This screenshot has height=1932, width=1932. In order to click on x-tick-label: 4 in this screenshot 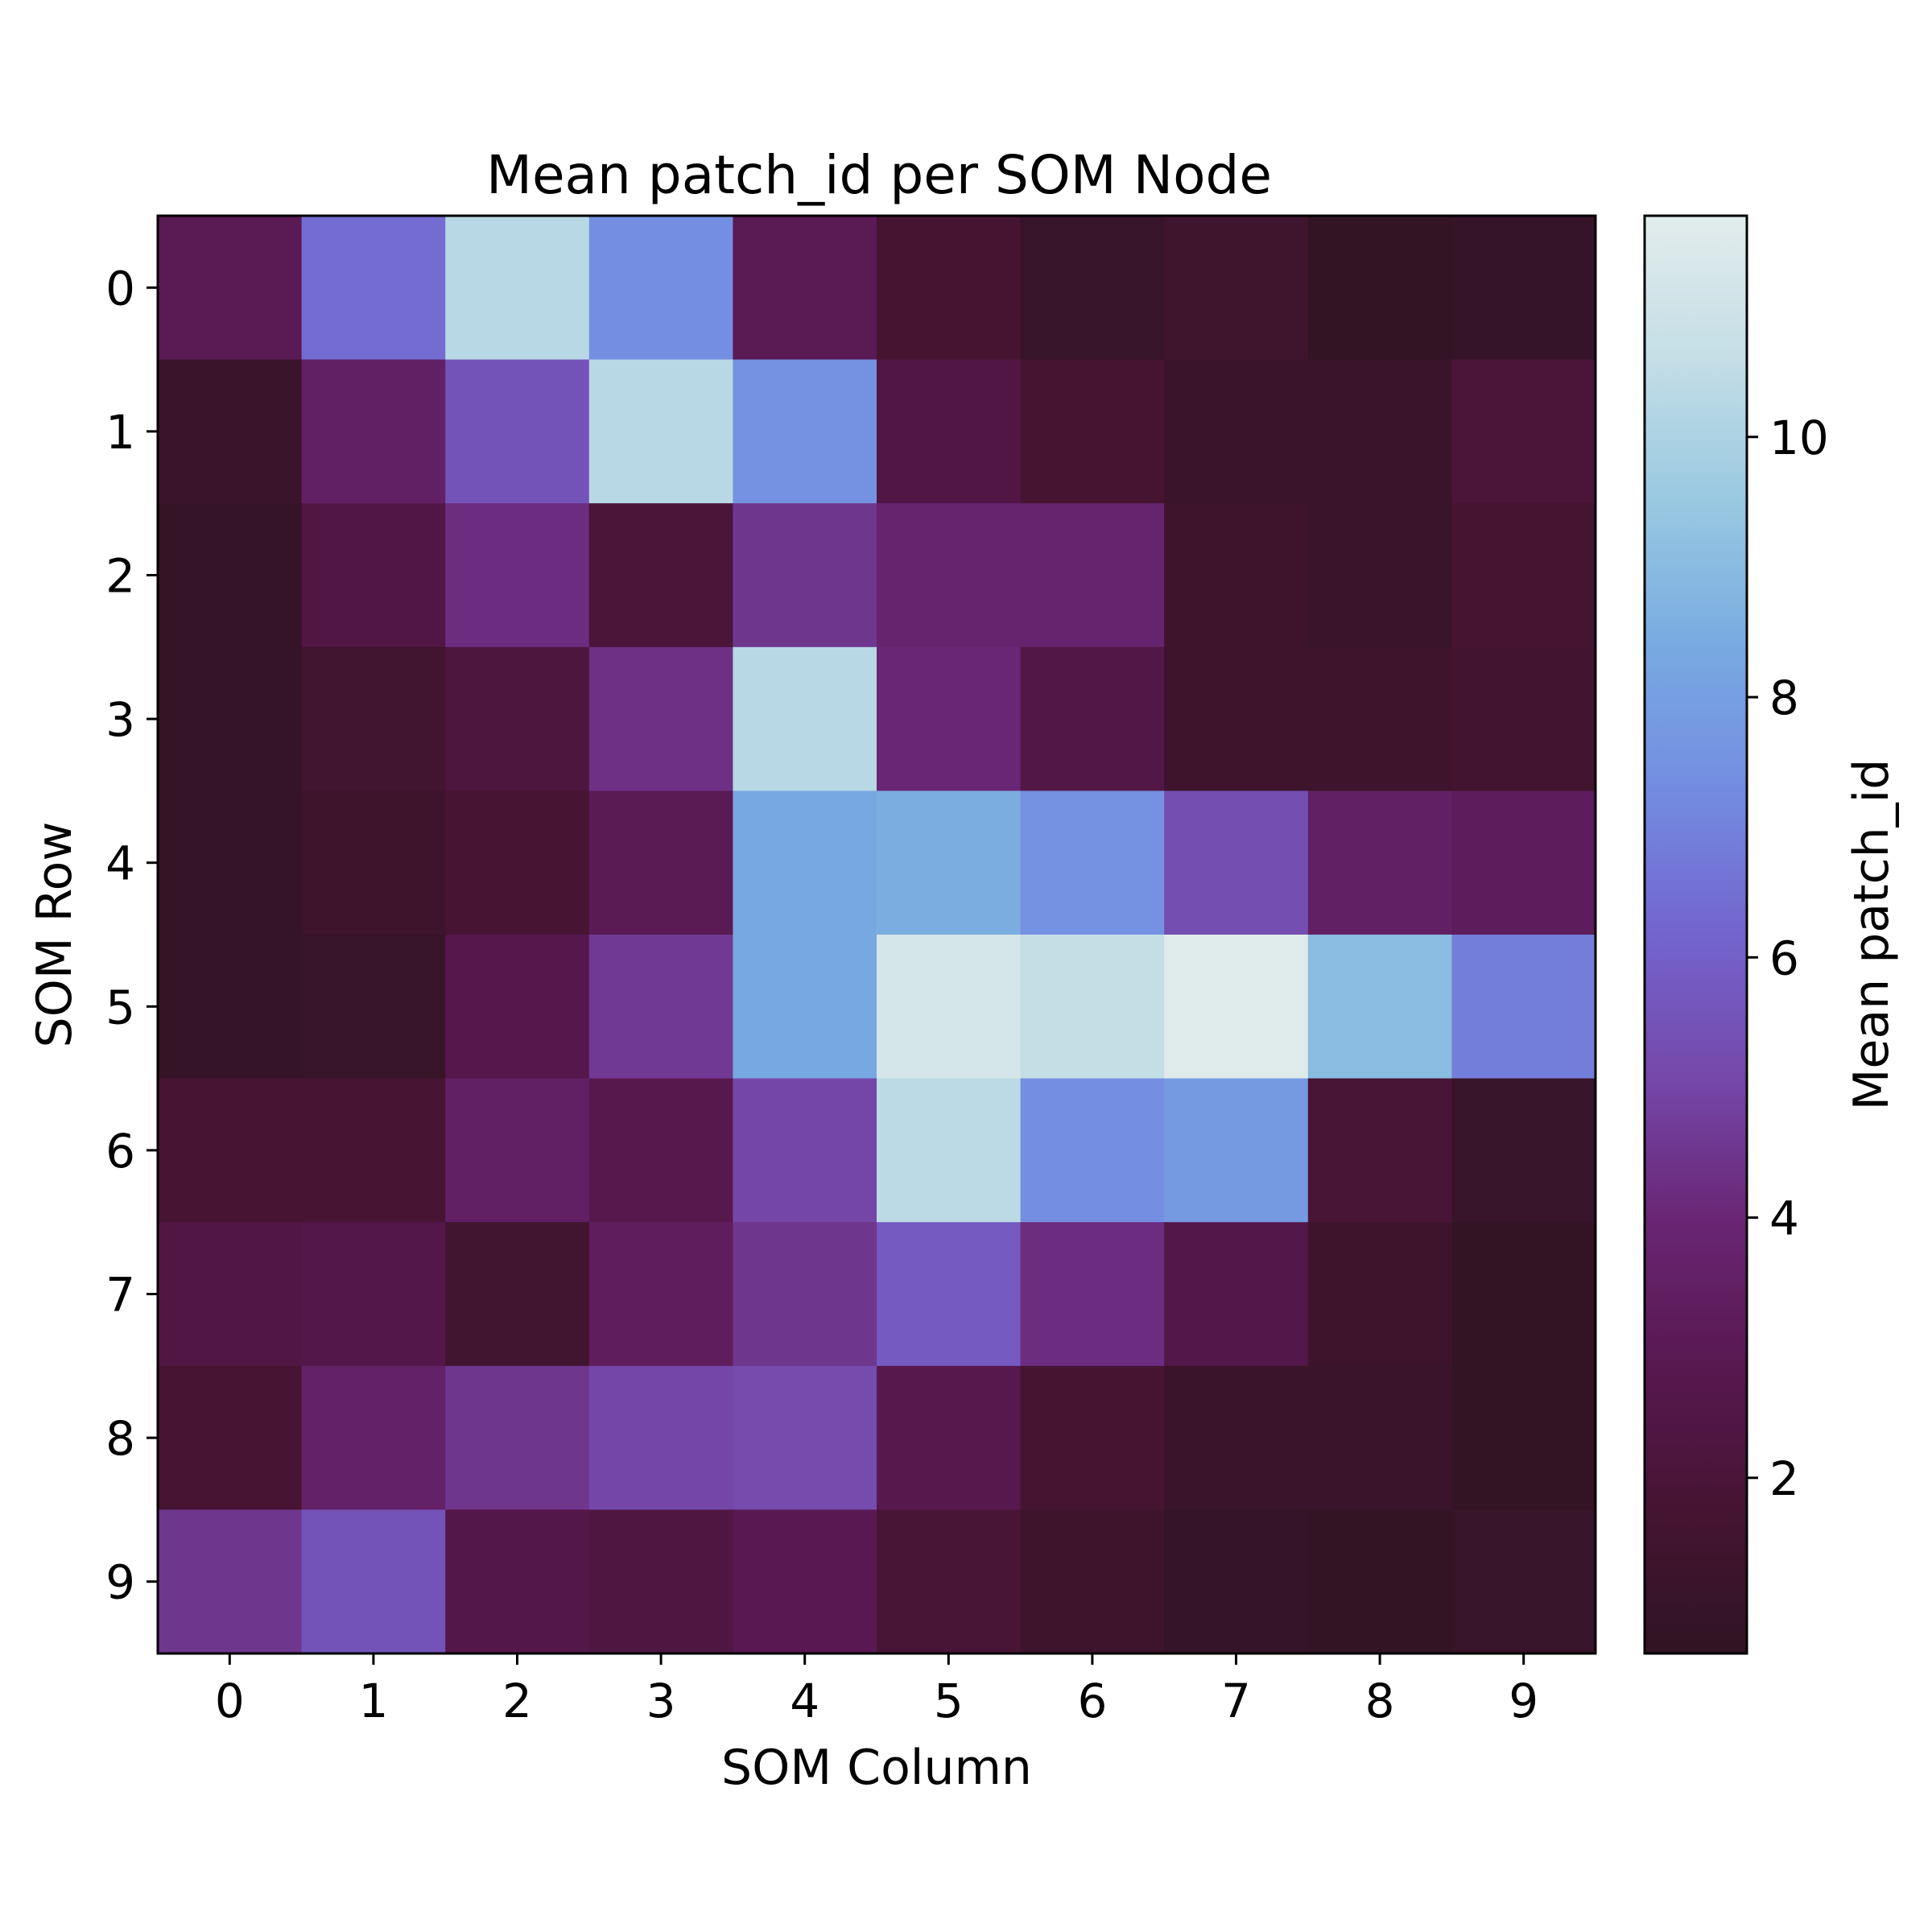, I will do `click(804, 1701)`.